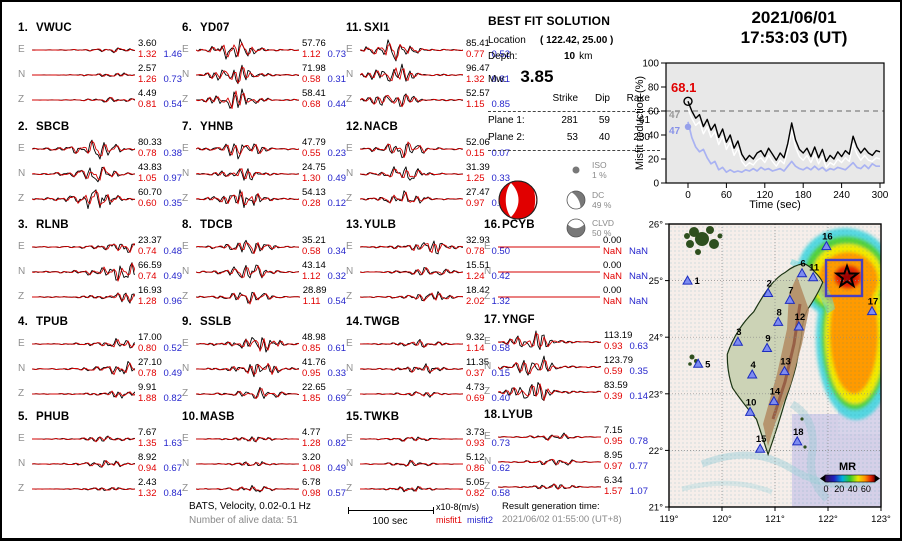 Image resolution: width=902 pixels, height=541 pixels. I want to click on channel-row-yd07-n: N 71.98 0.58 0.31, so click(264, 74).